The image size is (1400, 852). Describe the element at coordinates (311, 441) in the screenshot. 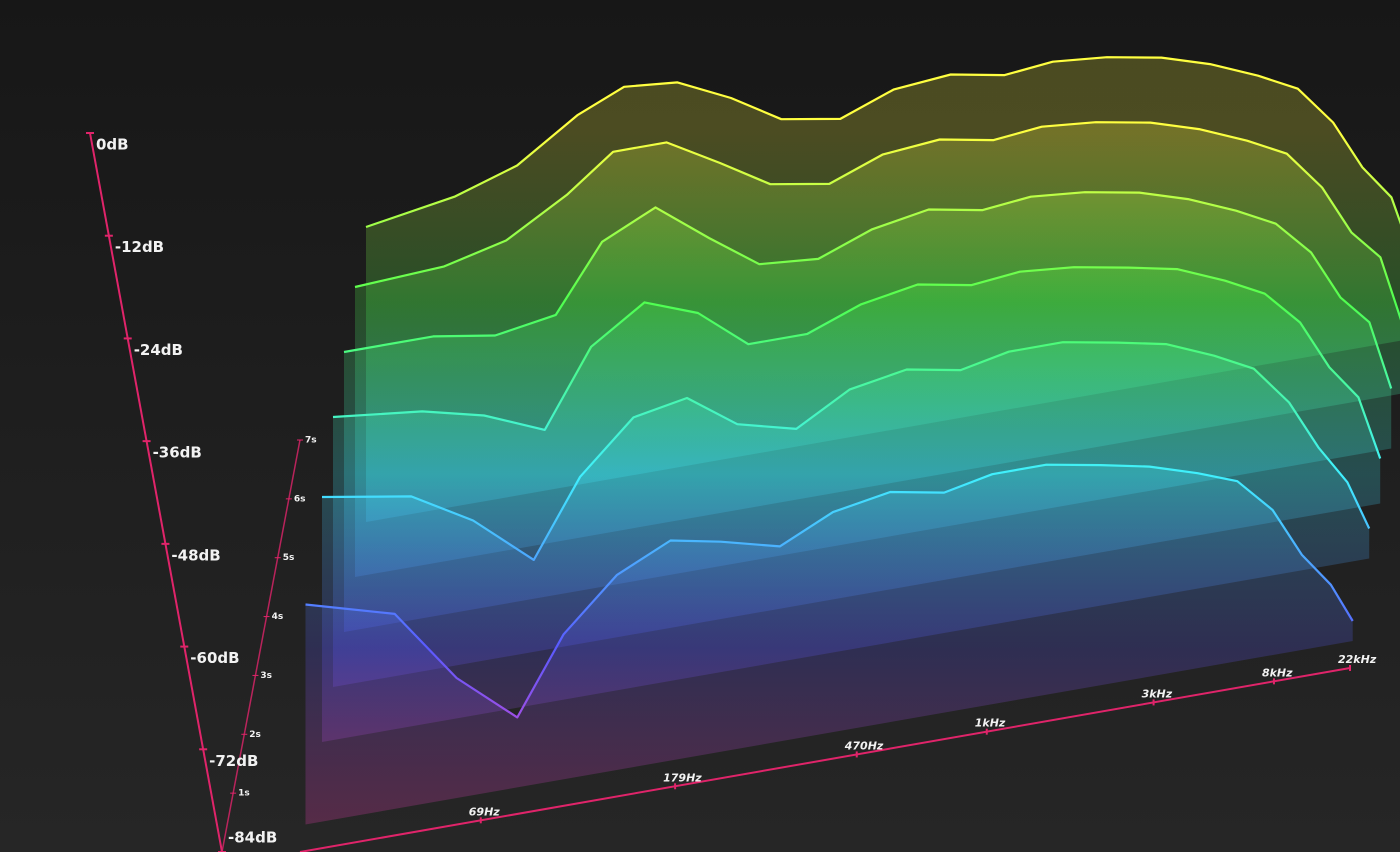

I see `time-tick-label: 7s` at that location.